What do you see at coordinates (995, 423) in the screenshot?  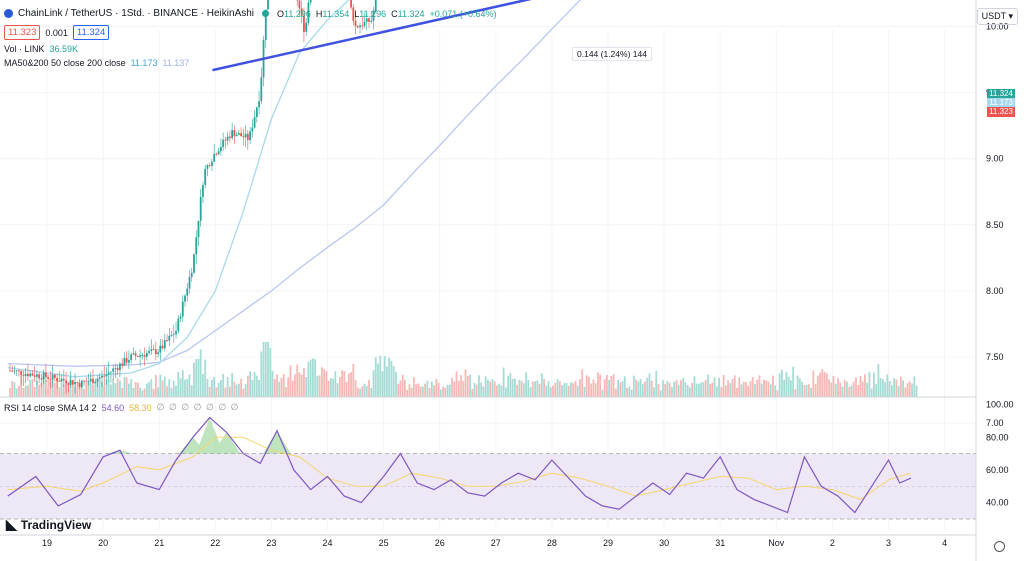 I see `price-tick-label: 7.00` at bounding box center [995, 423].